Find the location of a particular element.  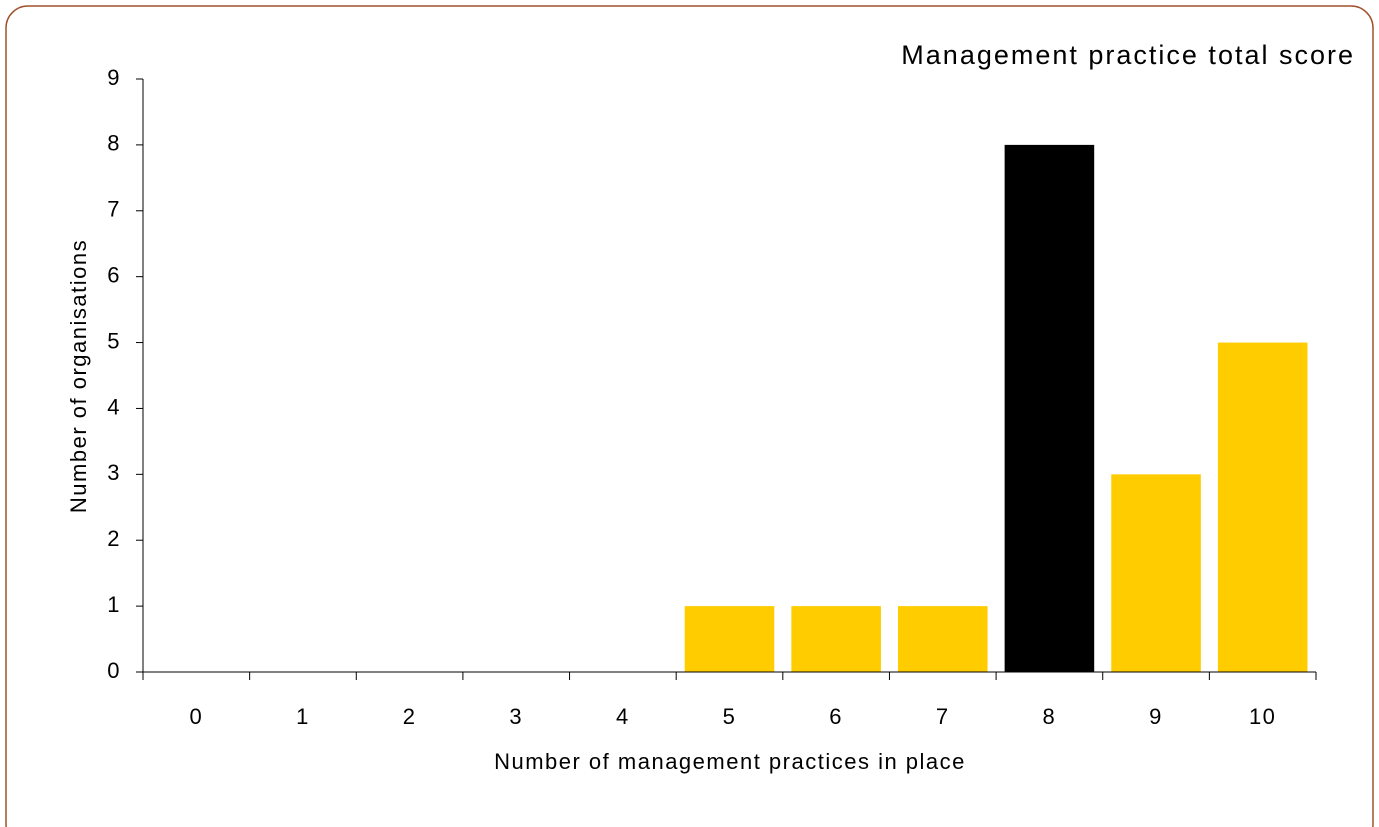

x-tick-label: 6 is located at coordinates (836, 716).